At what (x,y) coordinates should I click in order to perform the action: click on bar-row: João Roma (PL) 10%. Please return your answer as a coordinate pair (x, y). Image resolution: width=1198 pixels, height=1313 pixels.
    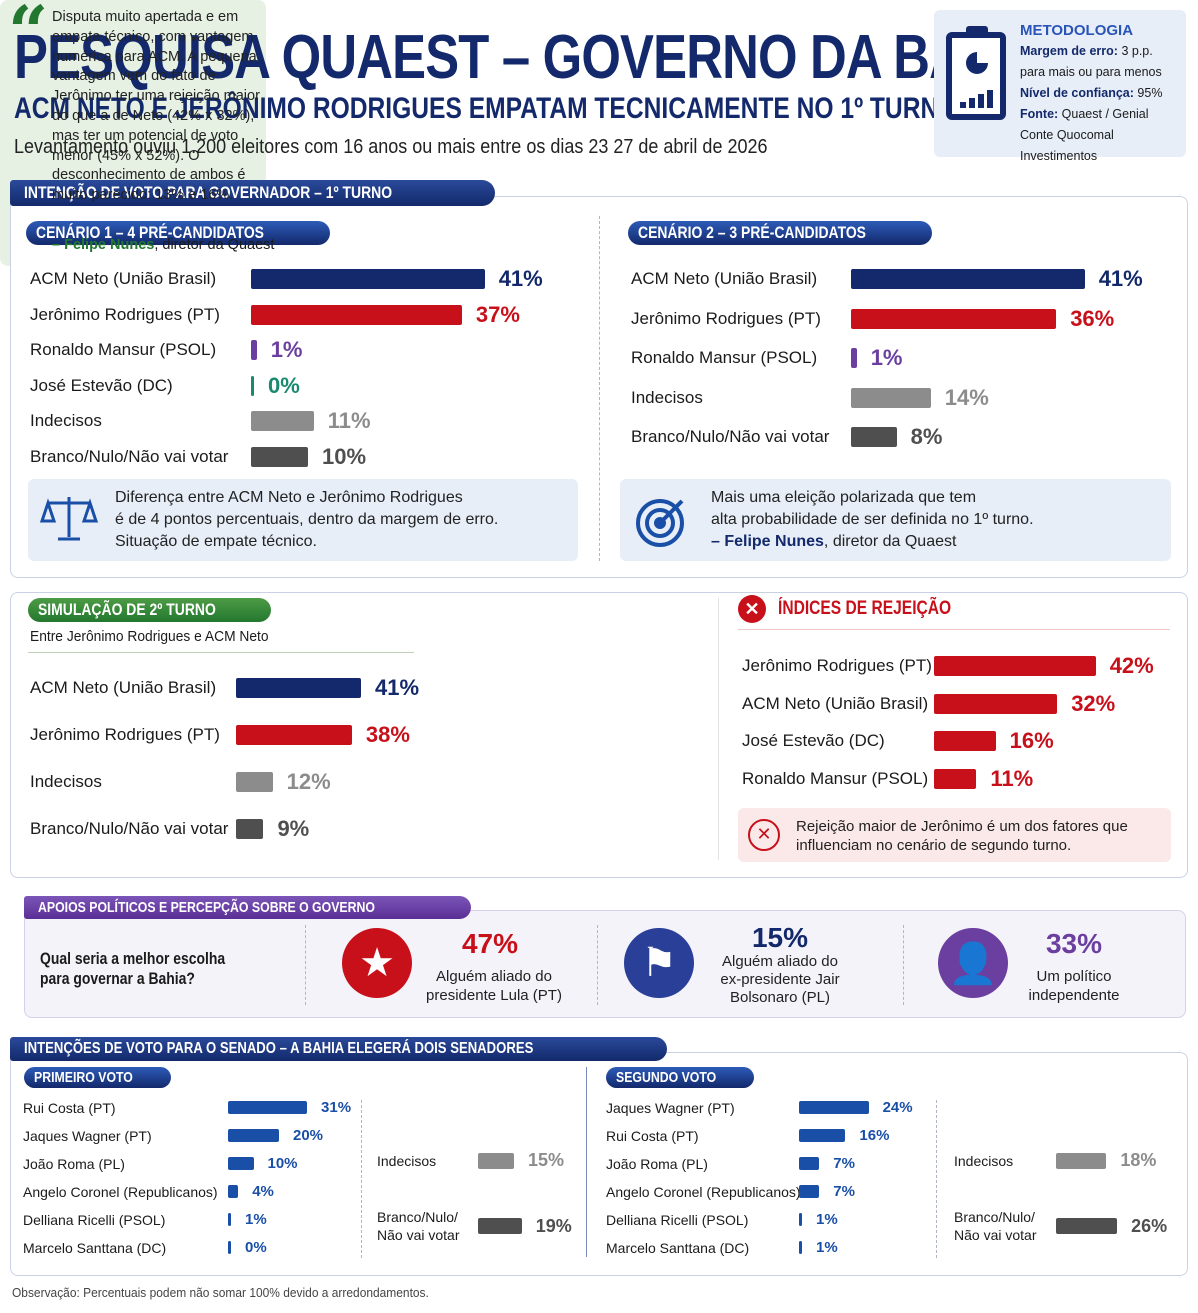
    Looking at the image, I should click on (160, 1163).